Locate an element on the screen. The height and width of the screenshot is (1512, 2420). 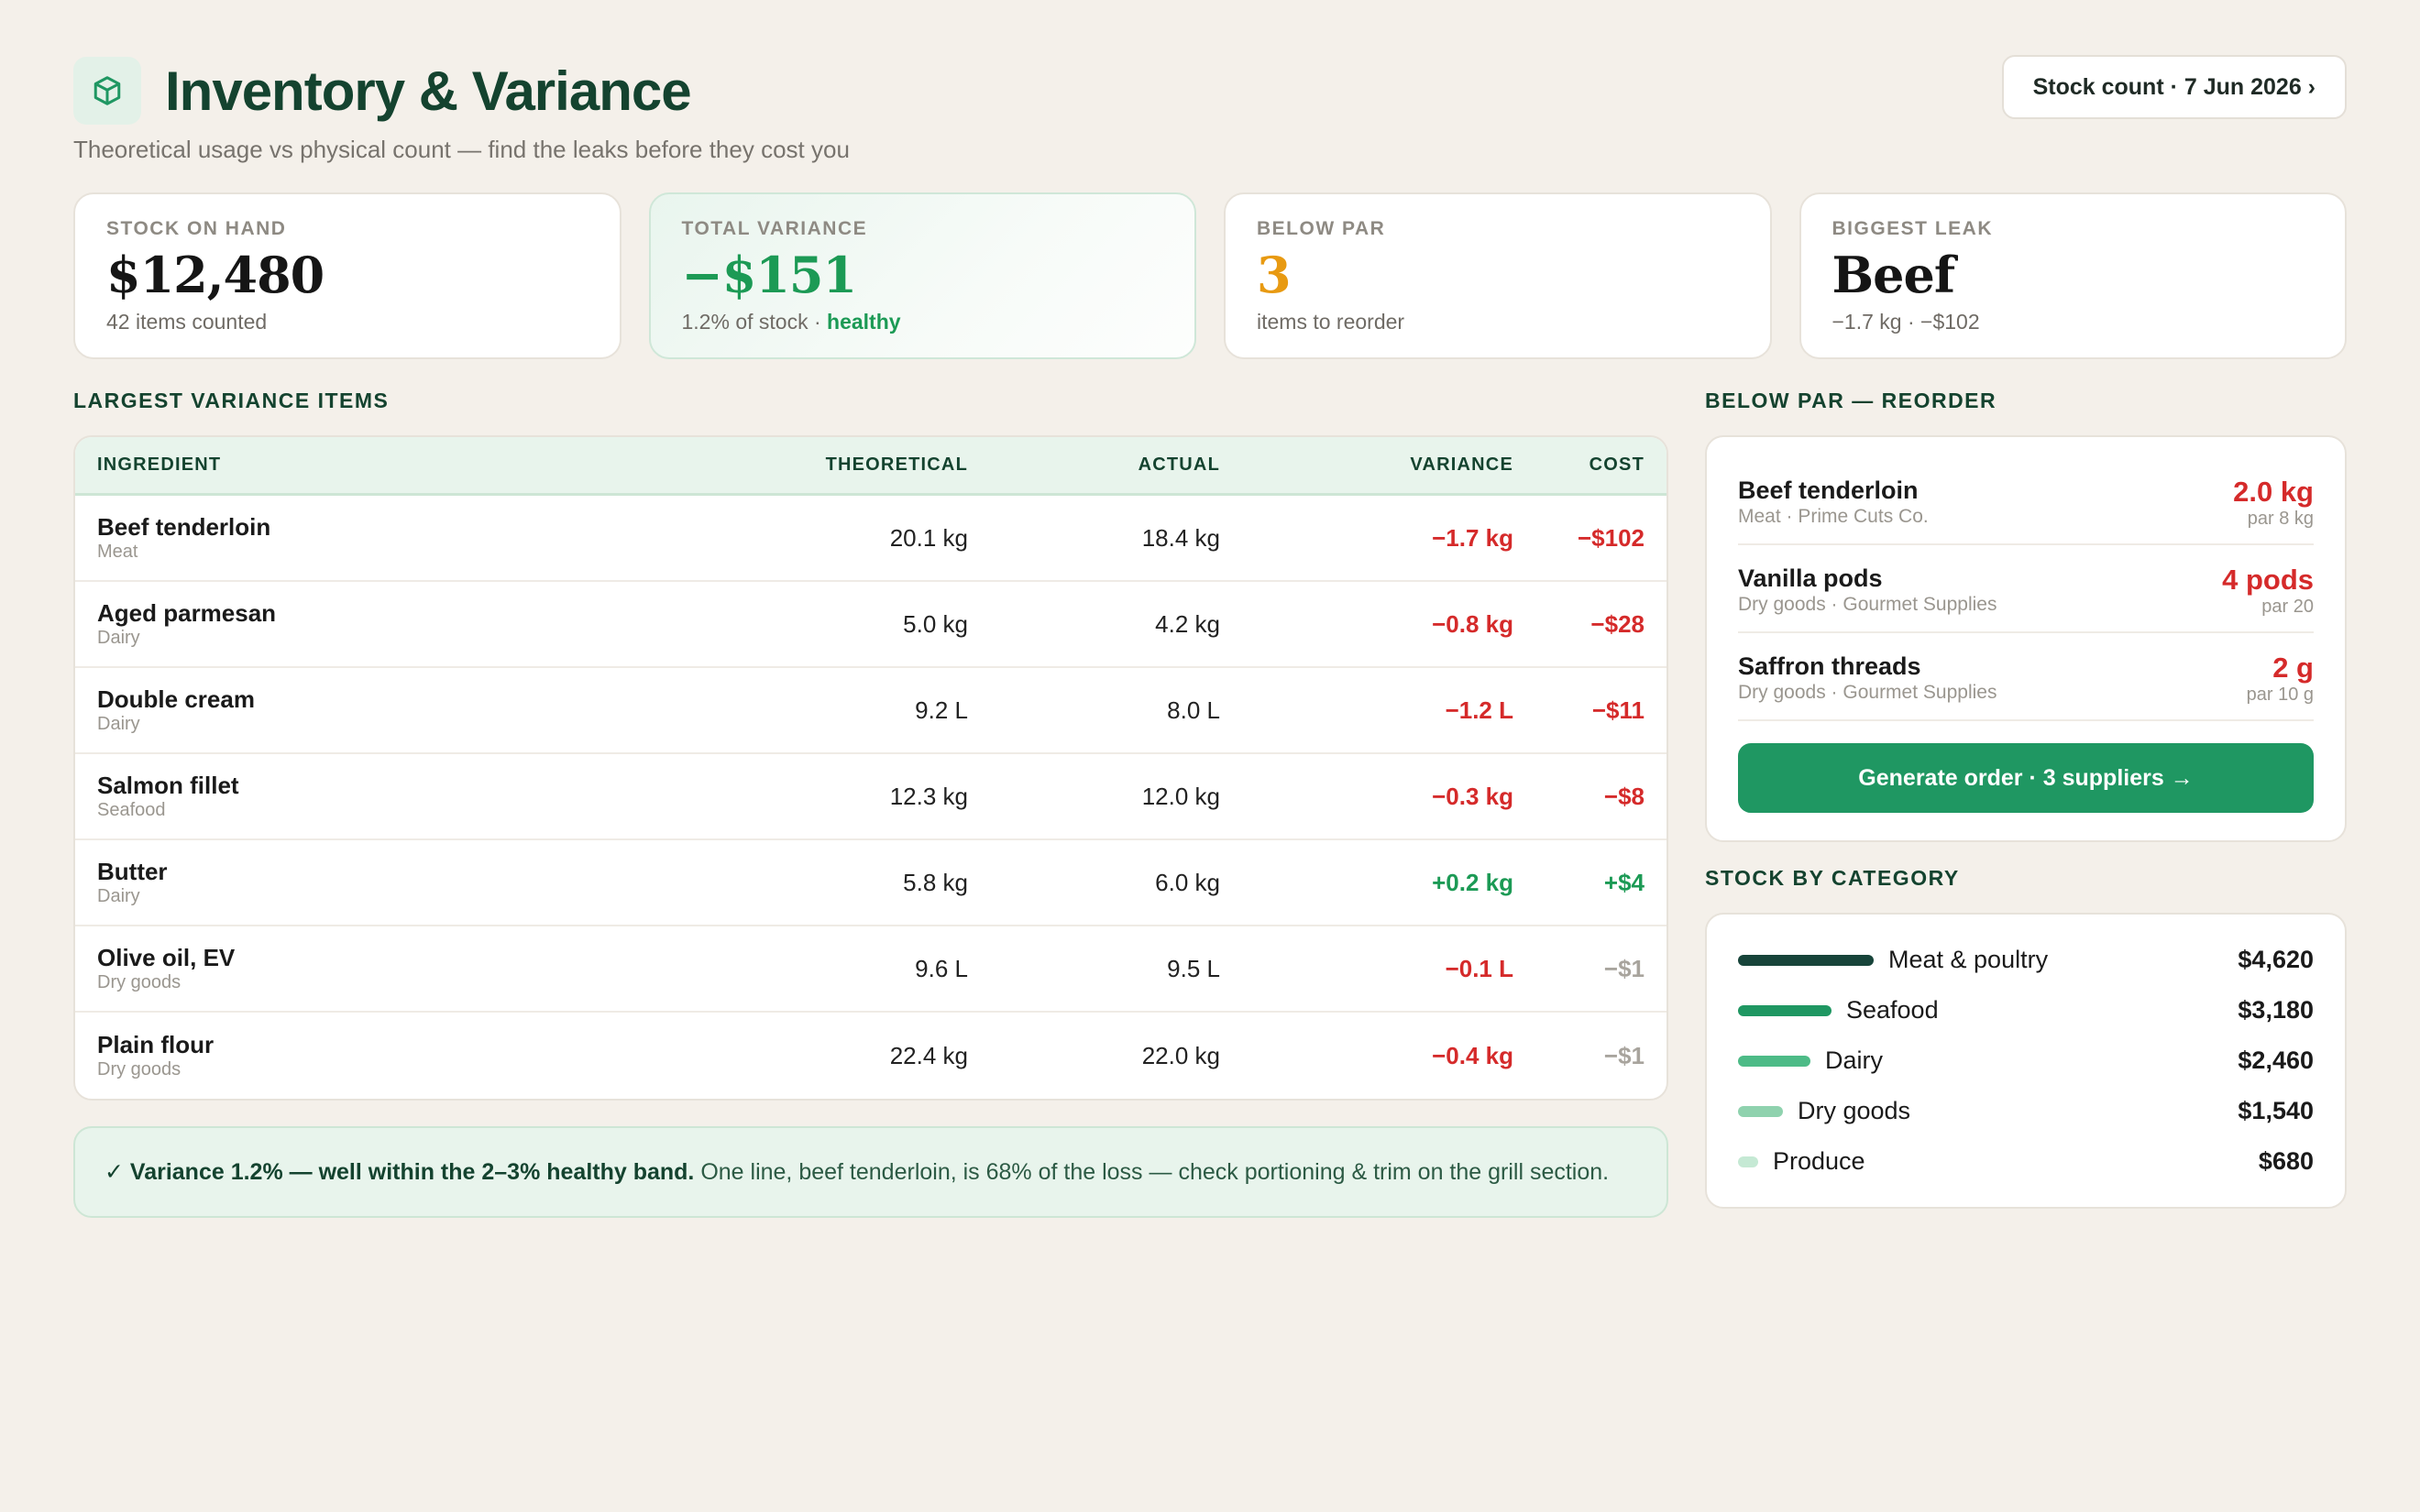
ingredient-name: Butter is located at coordinates (132, 871).